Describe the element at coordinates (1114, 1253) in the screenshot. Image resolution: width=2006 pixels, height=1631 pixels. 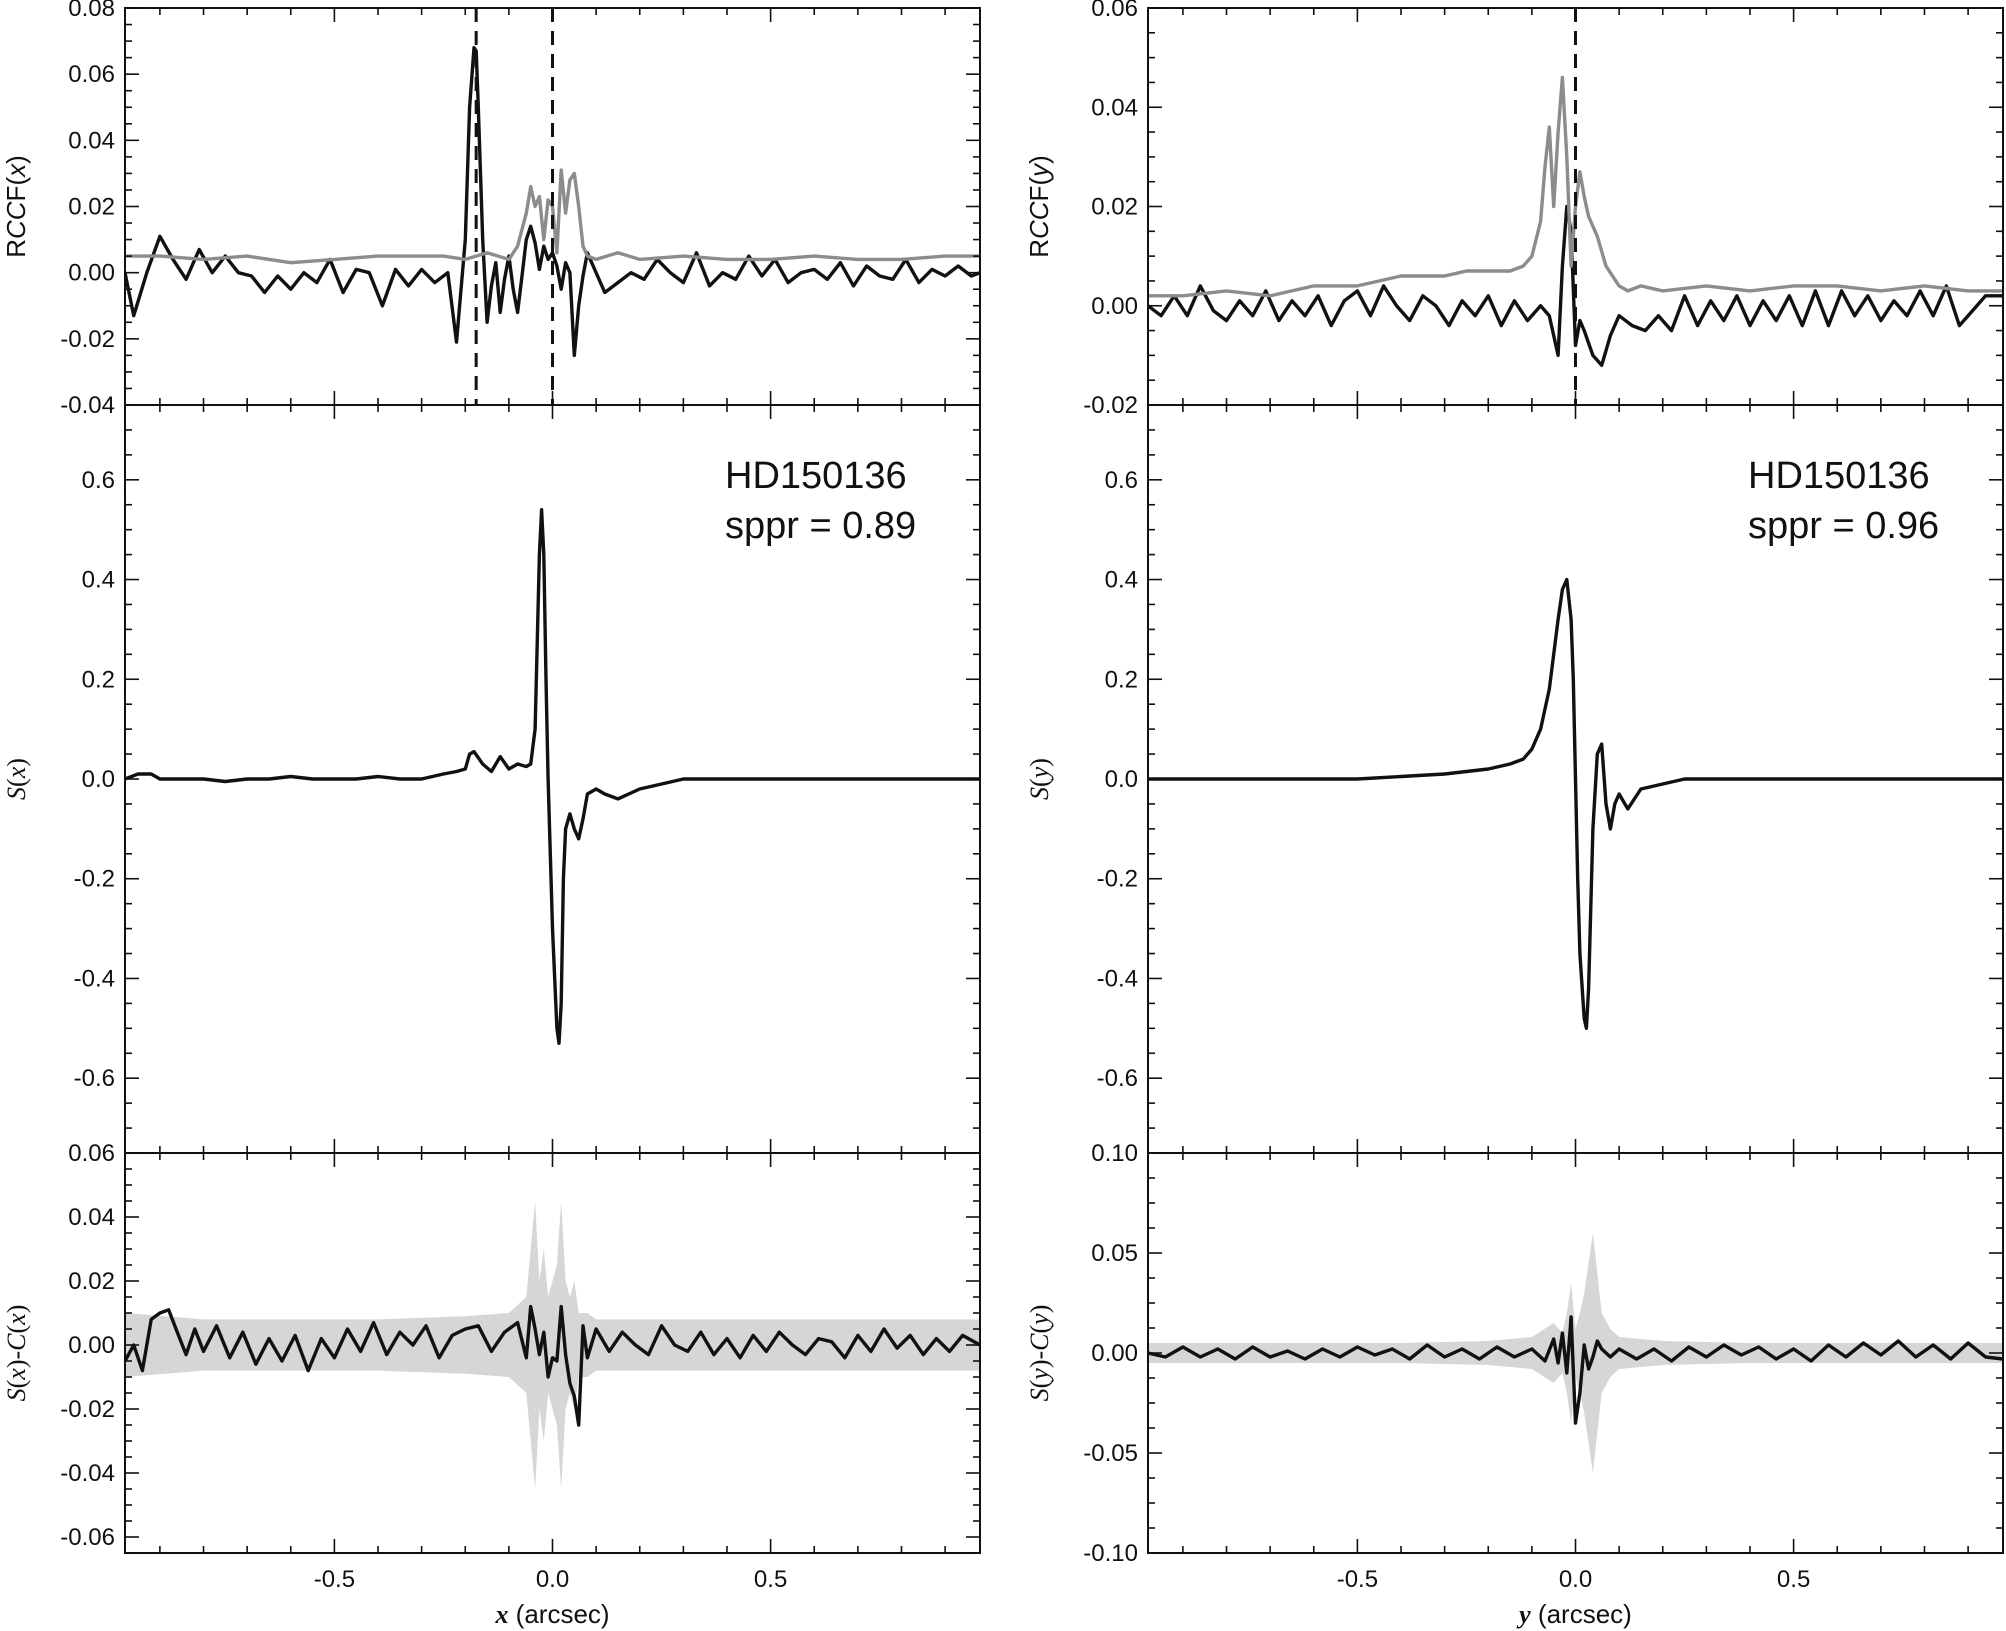
I see `y-tick-label: 0.05` at that location.